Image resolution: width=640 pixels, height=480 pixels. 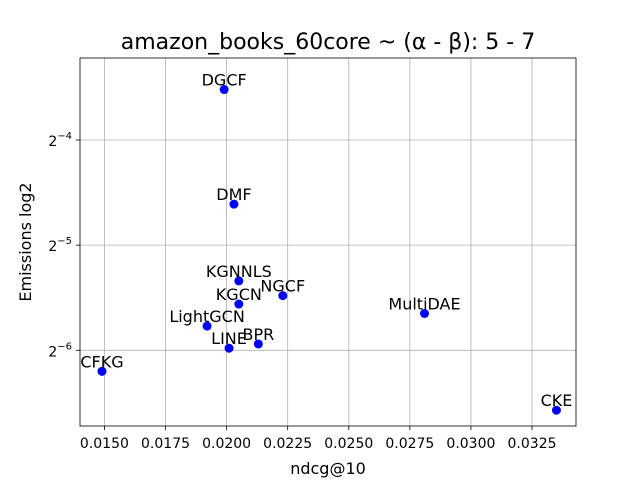 I want to click on data-point-label: DMF, so click(x=233, y=194).